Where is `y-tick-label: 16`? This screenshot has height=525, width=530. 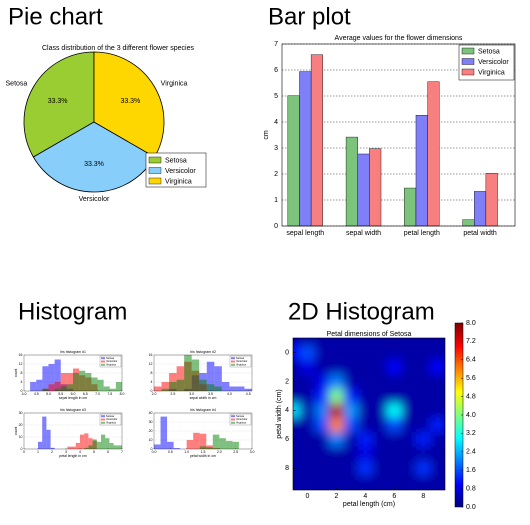
y-tick-label: 16 is located at coordinates (21, 355).